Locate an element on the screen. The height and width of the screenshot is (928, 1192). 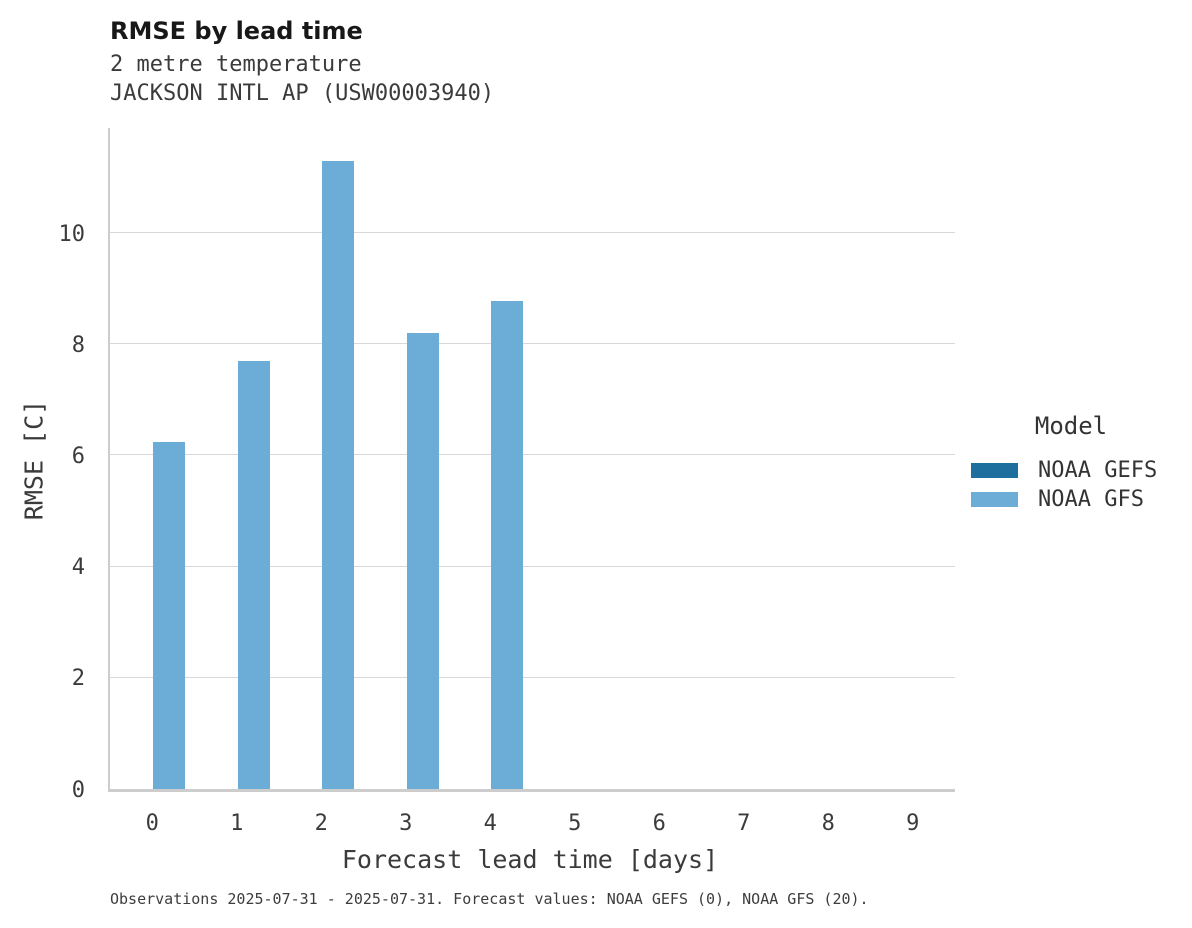
legend-label-noaa-gfs: NOAA GFS is located at coordinates (1091, 499).